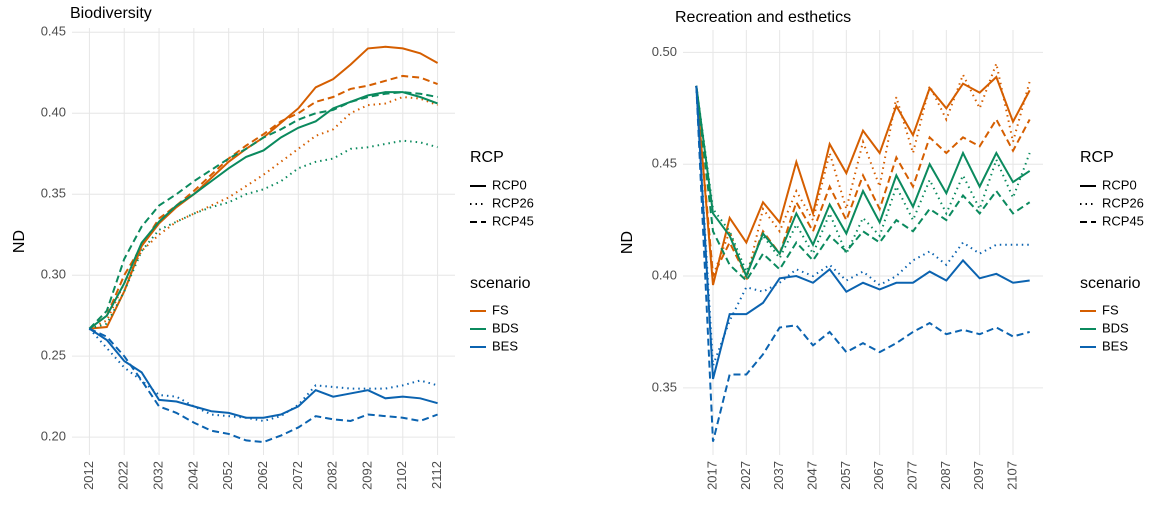 The image size is (1164, 513). Describe the element at coordinates (123, 475) in the screenshot. I see `x-tick-label: 2022` at that location.